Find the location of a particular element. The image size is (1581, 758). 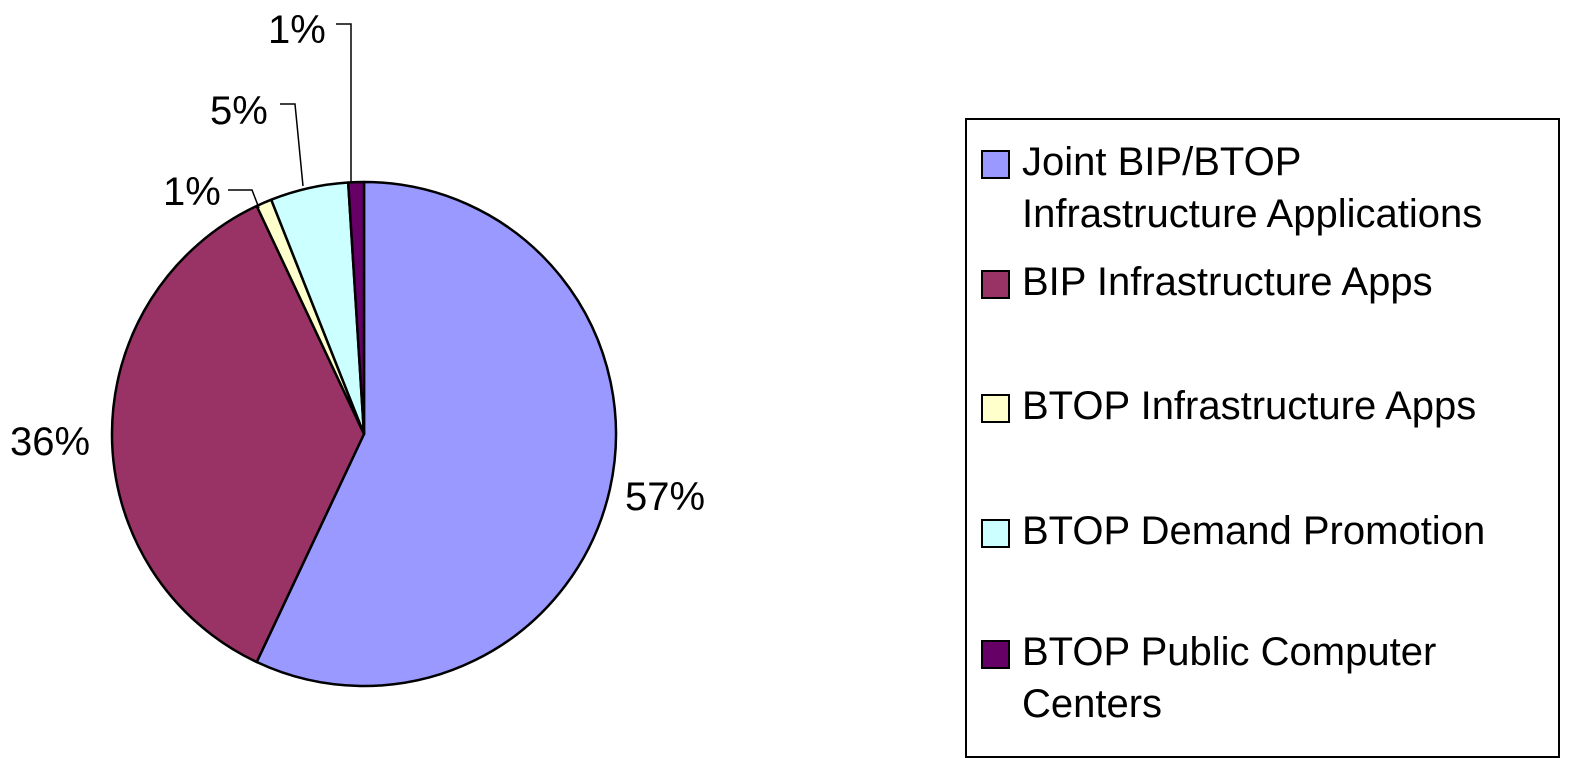

slice-label-joint-bip-btop: 57% is located at coordinates (665, 497).